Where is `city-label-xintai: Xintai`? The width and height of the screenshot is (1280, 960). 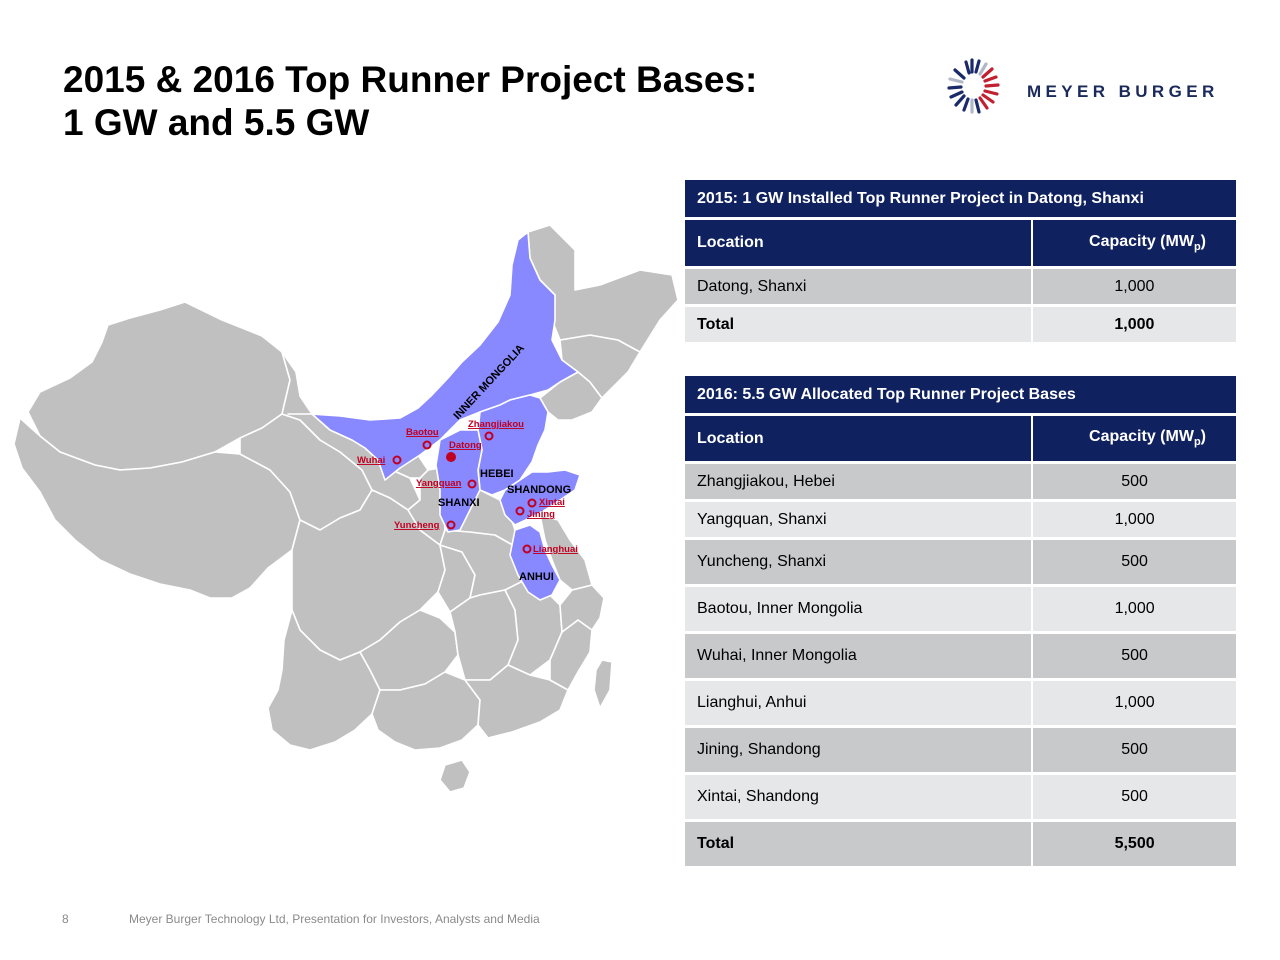
city-label-xintai: Xintai is located at coordinates (552, 502).